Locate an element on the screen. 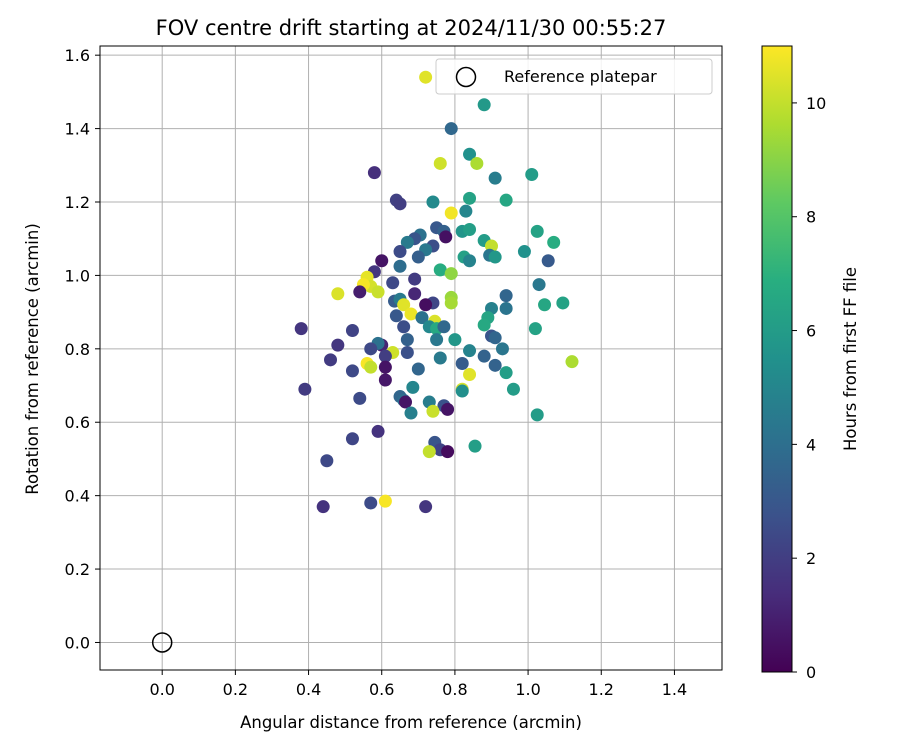  colorbar-tick-label: 0 is located at coordinates (811, 672).